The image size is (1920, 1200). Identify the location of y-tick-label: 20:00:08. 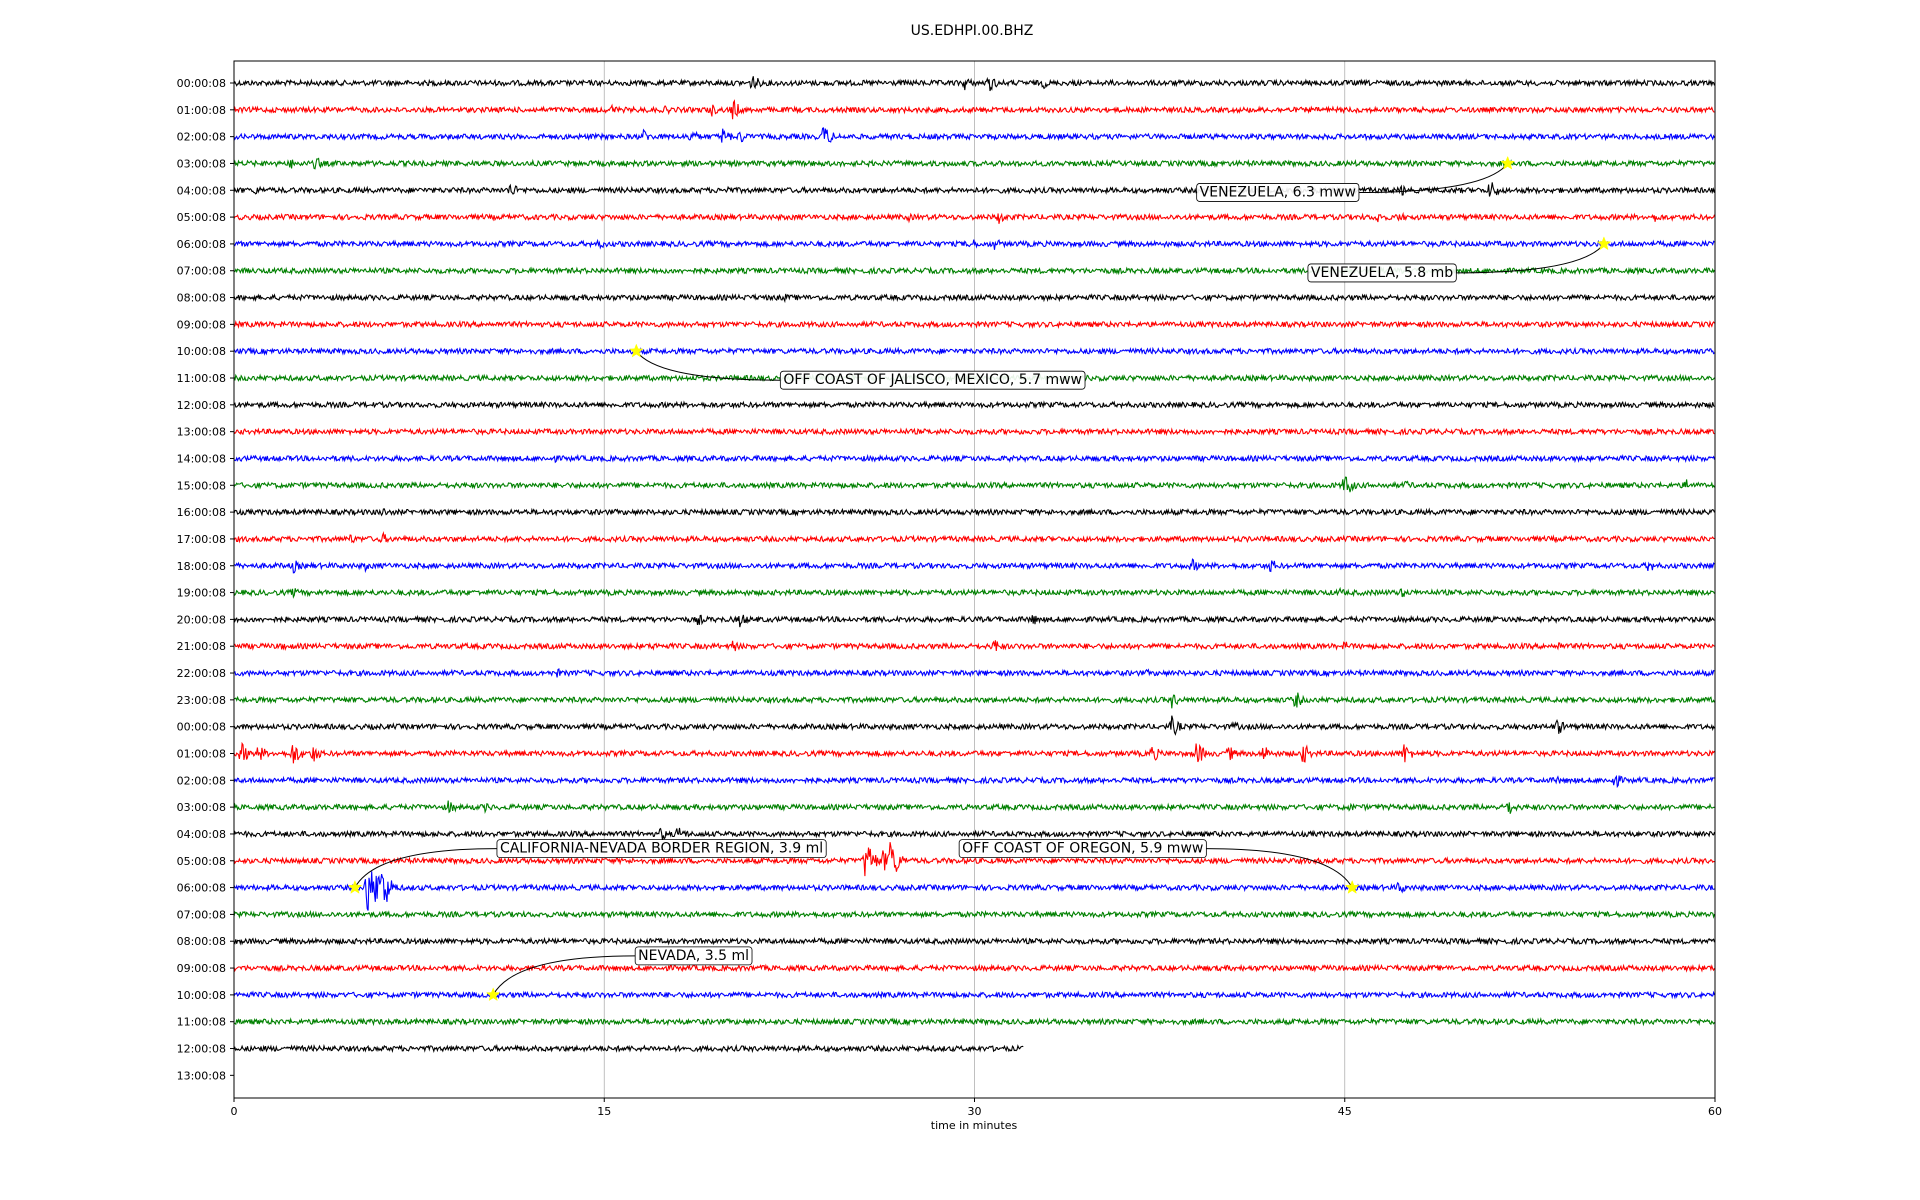
(201, 619).